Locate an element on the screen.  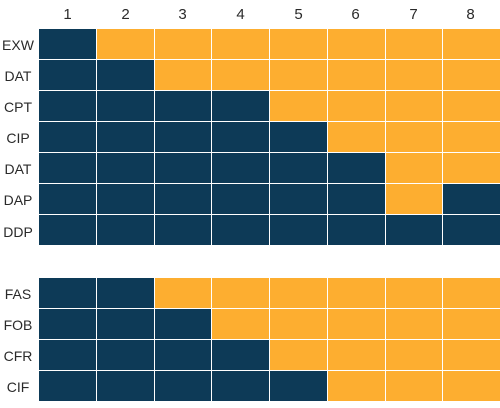
col-header-5: 5 is located at coordinates (298, 14).